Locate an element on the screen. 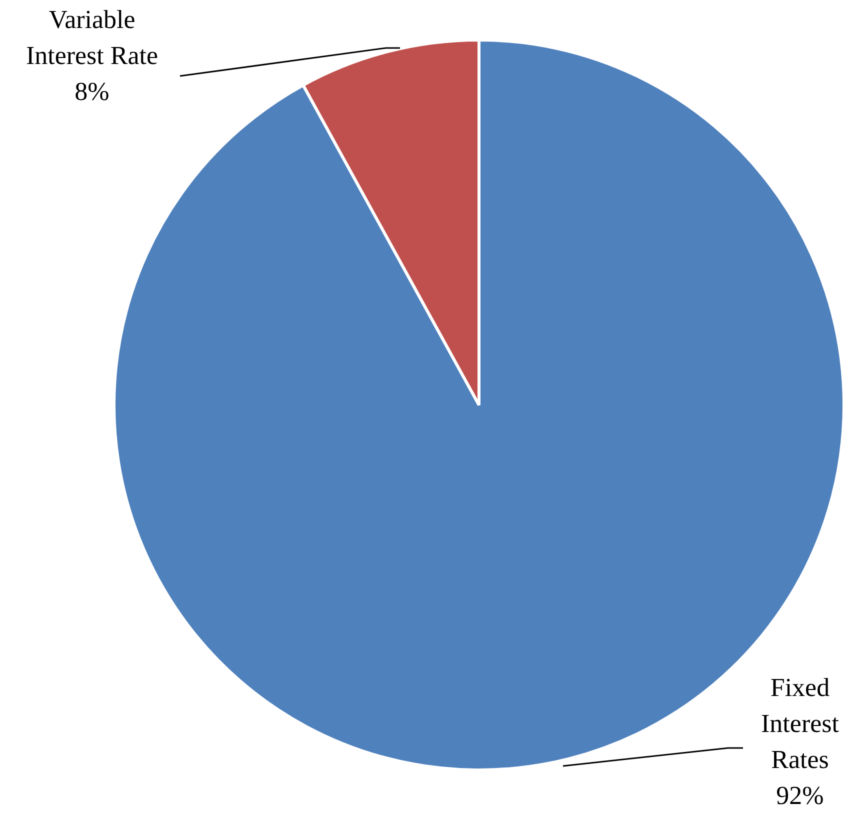  data-label: 92% is located at coordinates (800, 795).